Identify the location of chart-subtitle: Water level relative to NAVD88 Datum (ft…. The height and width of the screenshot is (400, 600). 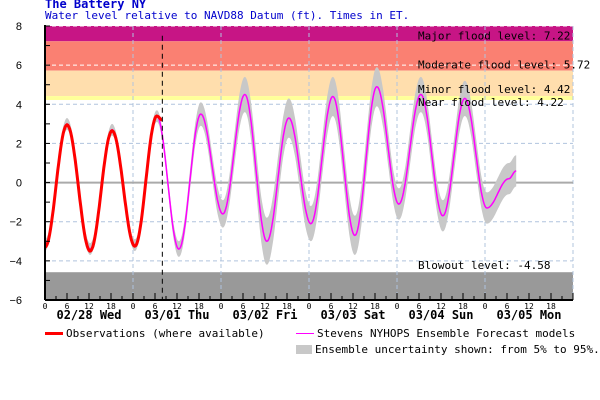
(227, 15).